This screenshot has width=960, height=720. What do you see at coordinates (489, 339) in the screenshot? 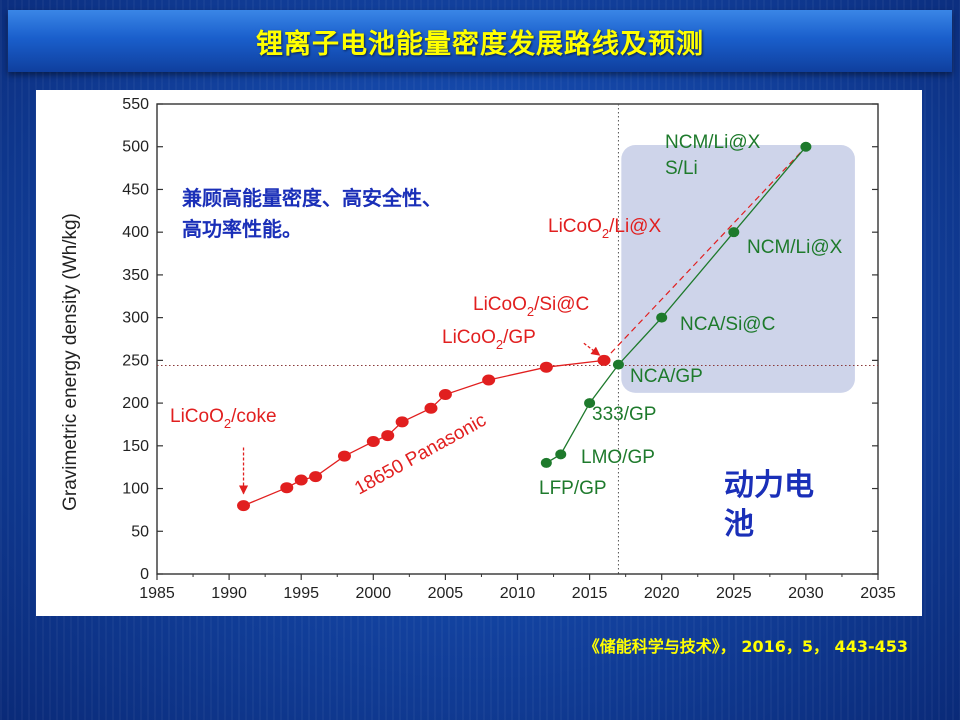
I see `annotation-licoo2-gp: LiCoO2/GP` at bounding box center [489, 339].